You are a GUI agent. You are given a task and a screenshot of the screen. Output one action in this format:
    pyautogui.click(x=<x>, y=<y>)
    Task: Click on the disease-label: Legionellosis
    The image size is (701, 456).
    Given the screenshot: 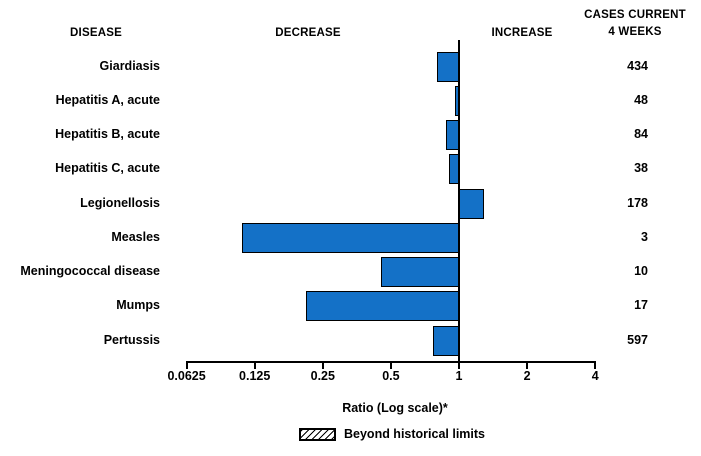 What is the action you would take?
    pyautogui.click(x=120, y=202)
    